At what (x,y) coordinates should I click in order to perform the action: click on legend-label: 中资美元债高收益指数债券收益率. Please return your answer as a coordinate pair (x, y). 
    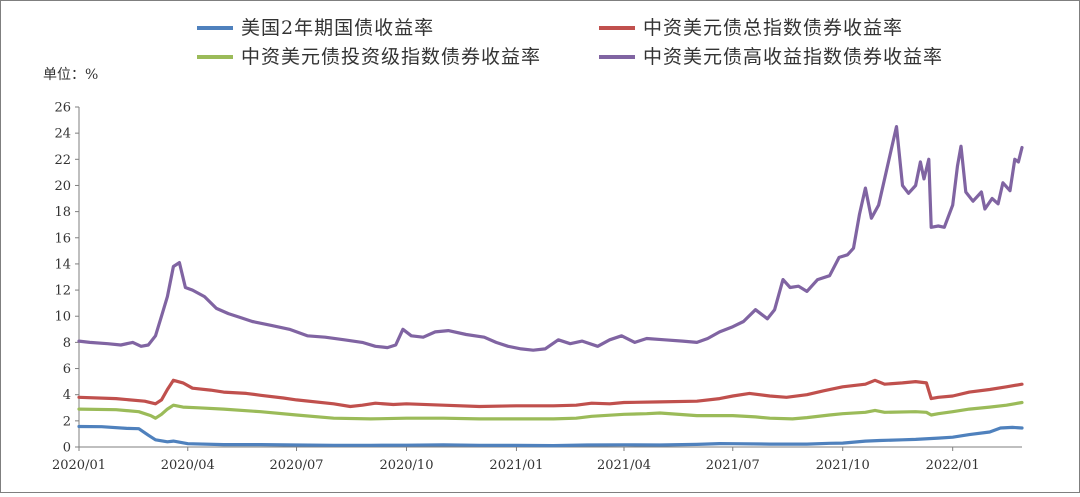
    Looking at the image, I should click on (793, 57).